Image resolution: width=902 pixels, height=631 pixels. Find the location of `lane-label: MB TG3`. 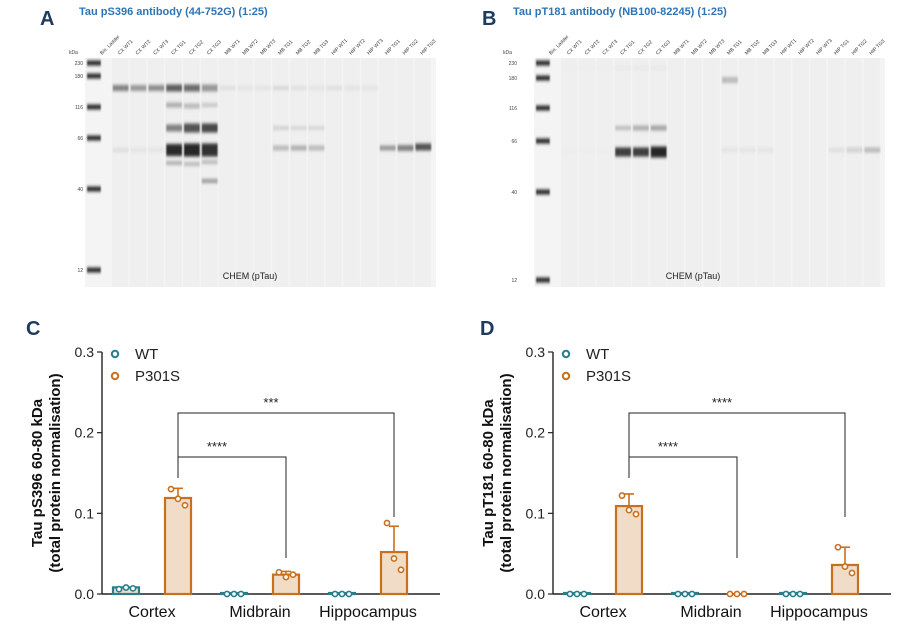

lane-label: MB TG3 is located at coordinates (770, 47).